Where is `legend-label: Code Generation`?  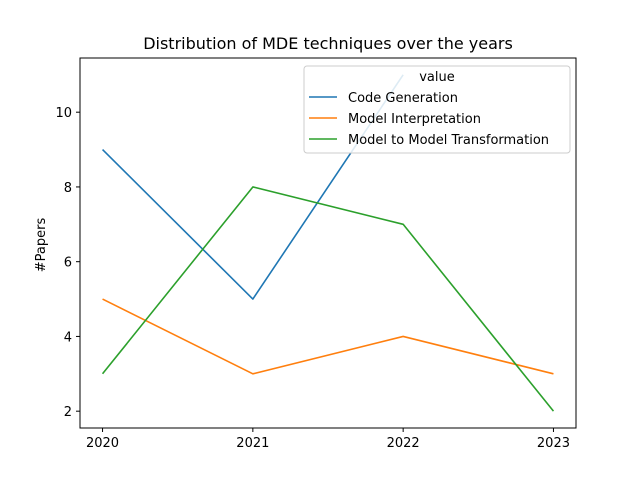 legend-label: Code Generation is located at coordinates (403, 98).